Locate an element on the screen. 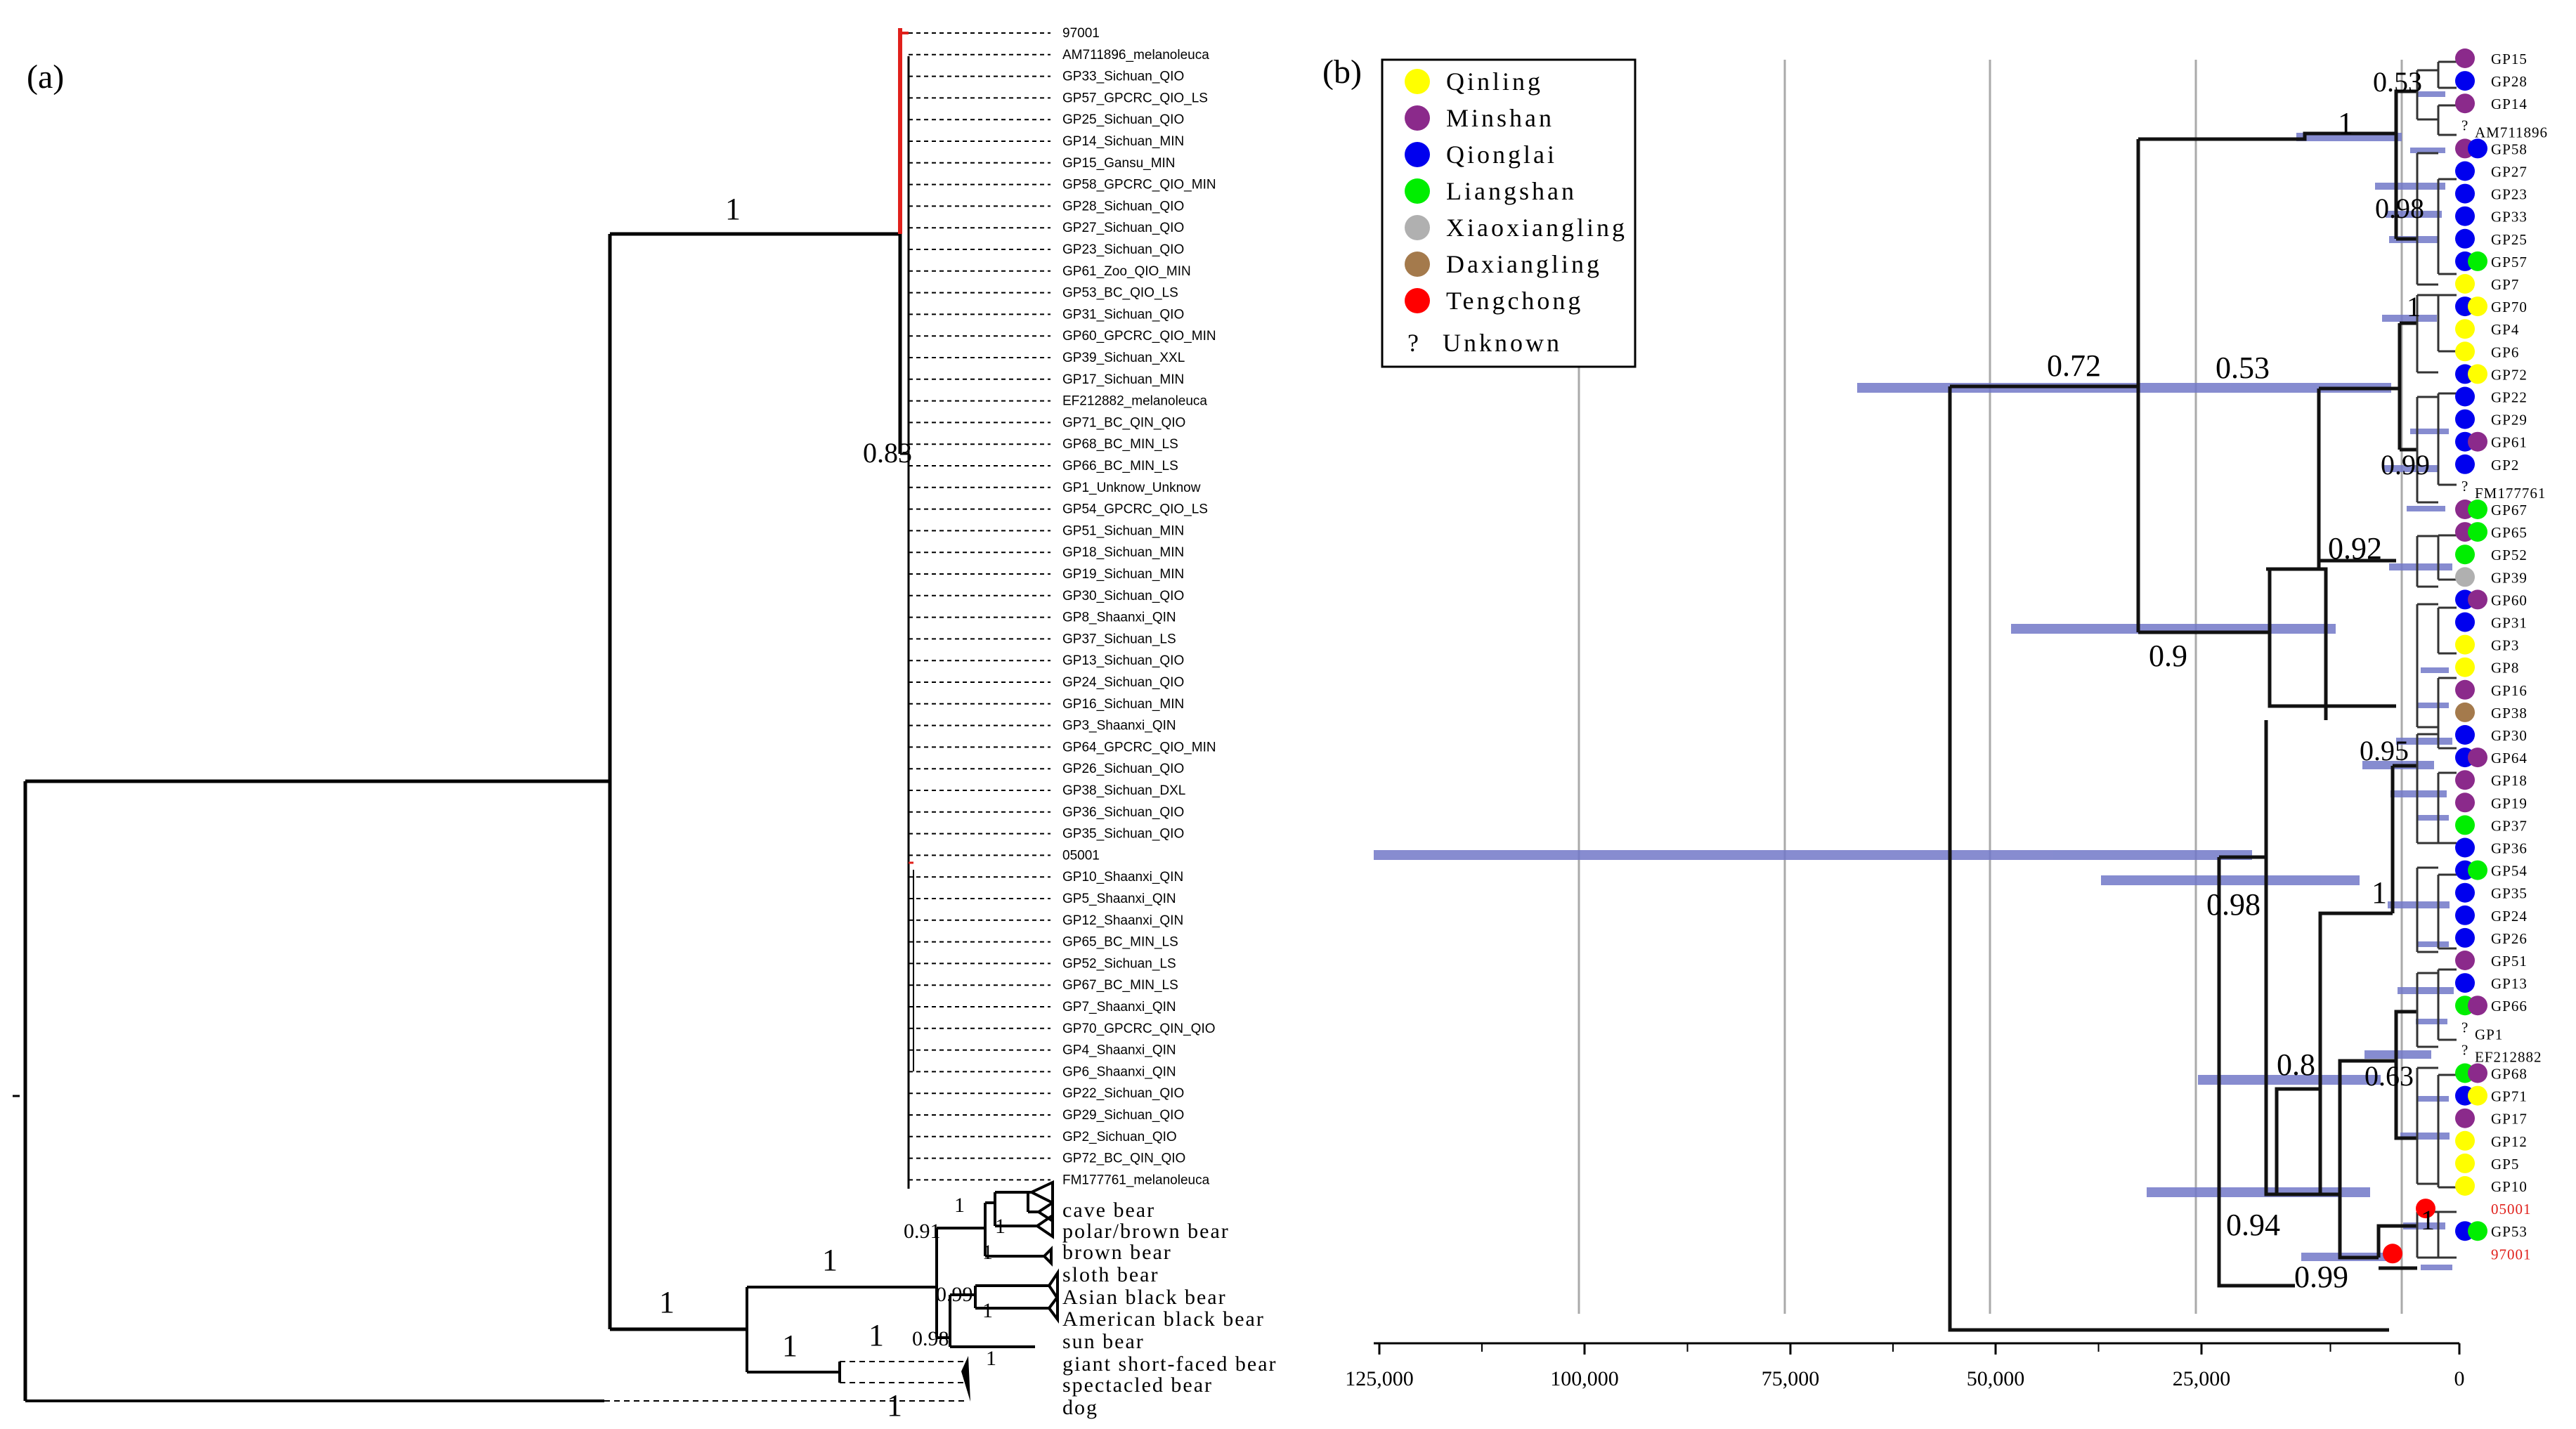 The height and width of the screenshot is (1429, 2576). support-063: 0.63 is located at coordinates (2389, 1076).